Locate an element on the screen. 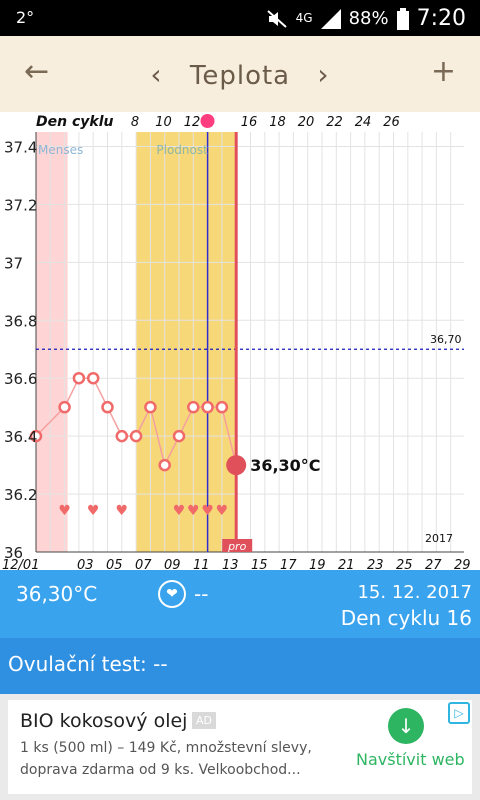 This screenshot has height=800, width=480. y-tick-label: 37.4 is located at coordinates (20, 147).